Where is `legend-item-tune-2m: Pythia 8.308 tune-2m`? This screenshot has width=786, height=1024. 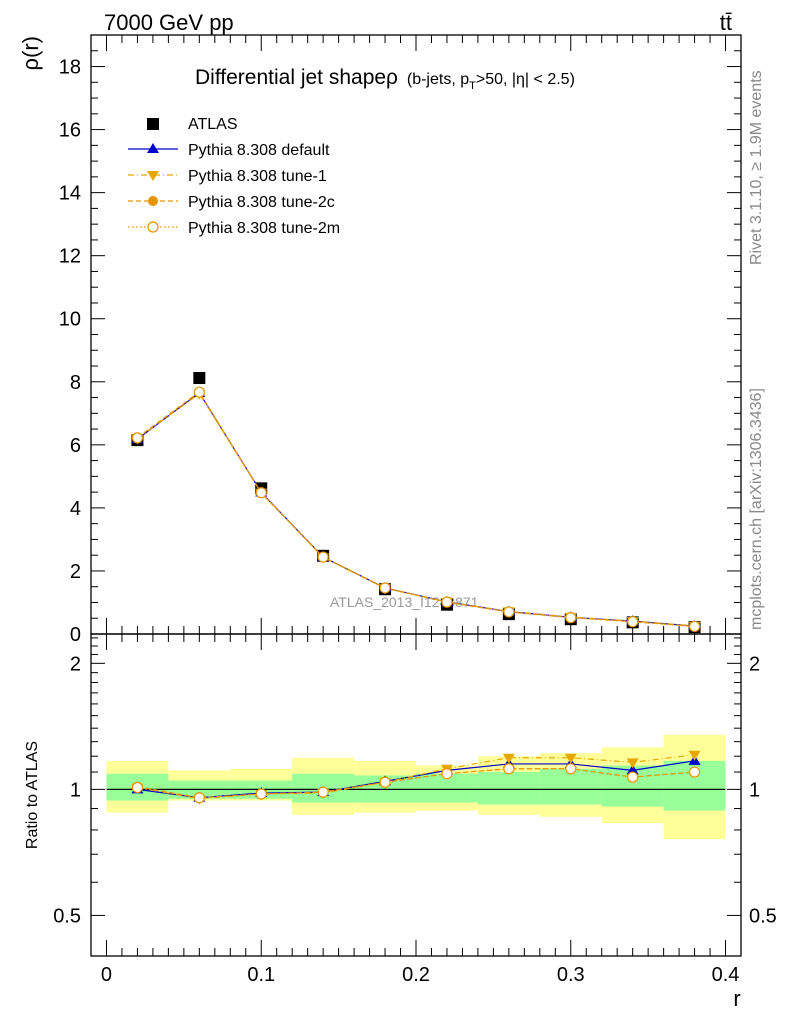 legend-item-tune-2m: Pythia 8.308 tune-2m is located at coordinates (234, 228).